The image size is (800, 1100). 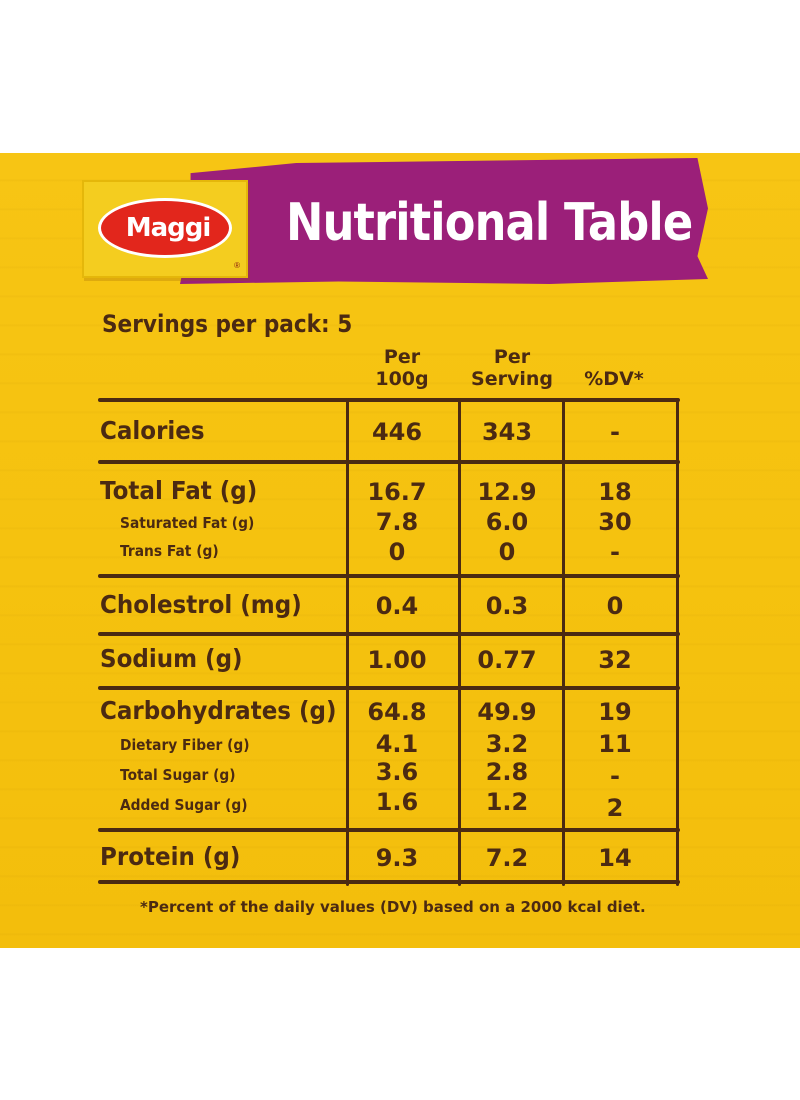 I want to click on title-banner, so click(x=444, y=221).